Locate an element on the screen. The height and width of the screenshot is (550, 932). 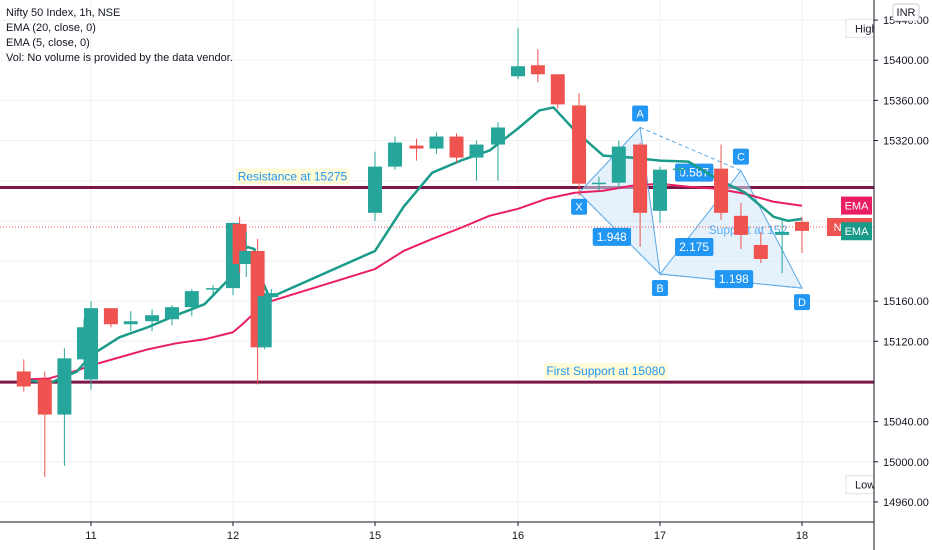
x-tick-label-12: 12 is located at coordinates (233, 536).